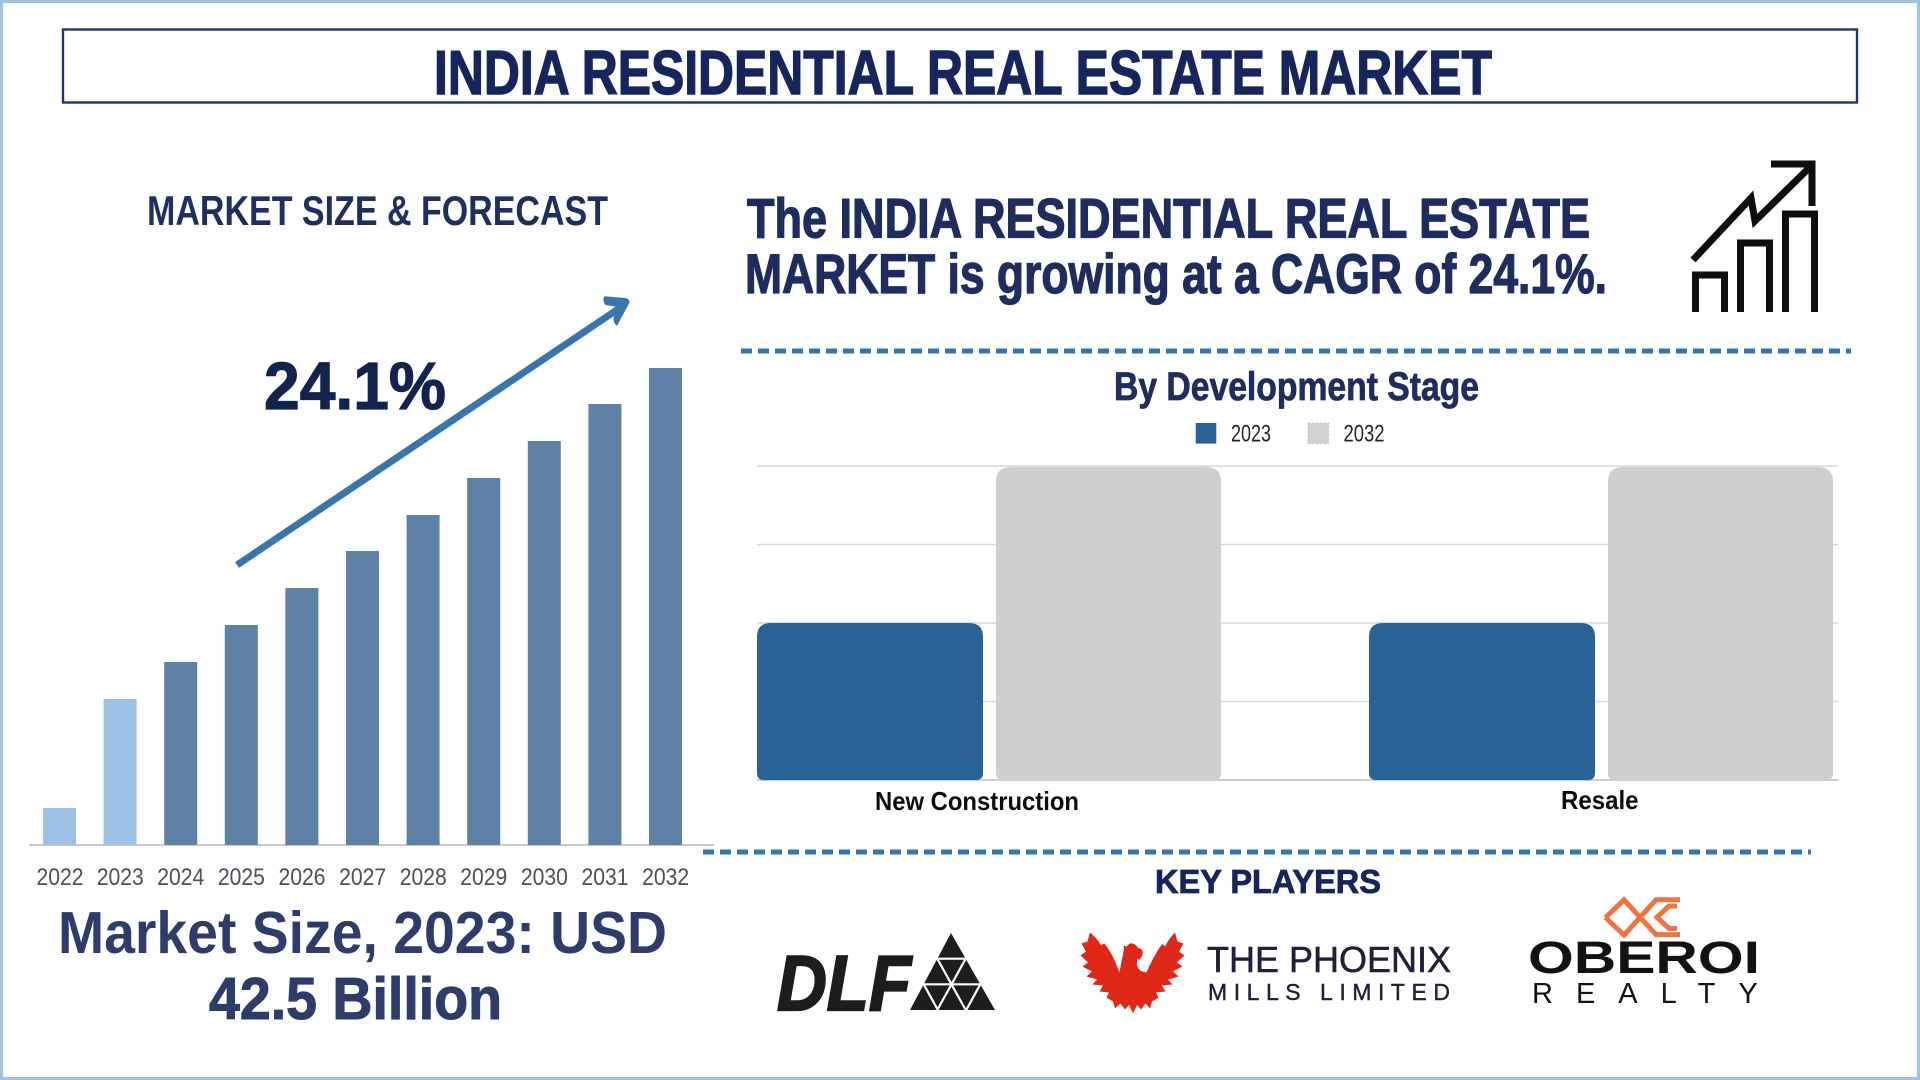  What do you see at coordinates (1329, 992) in the screenshot?
I see `svg-text: MILLS LIMITED` at bounding box center [1329, 992].